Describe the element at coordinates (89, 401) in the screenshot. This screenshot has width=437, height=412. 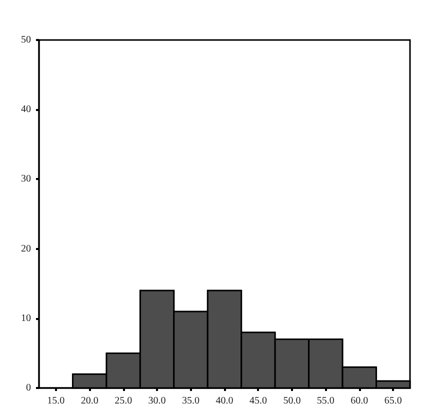
I see `x-tick-label: 20.0` at that location.